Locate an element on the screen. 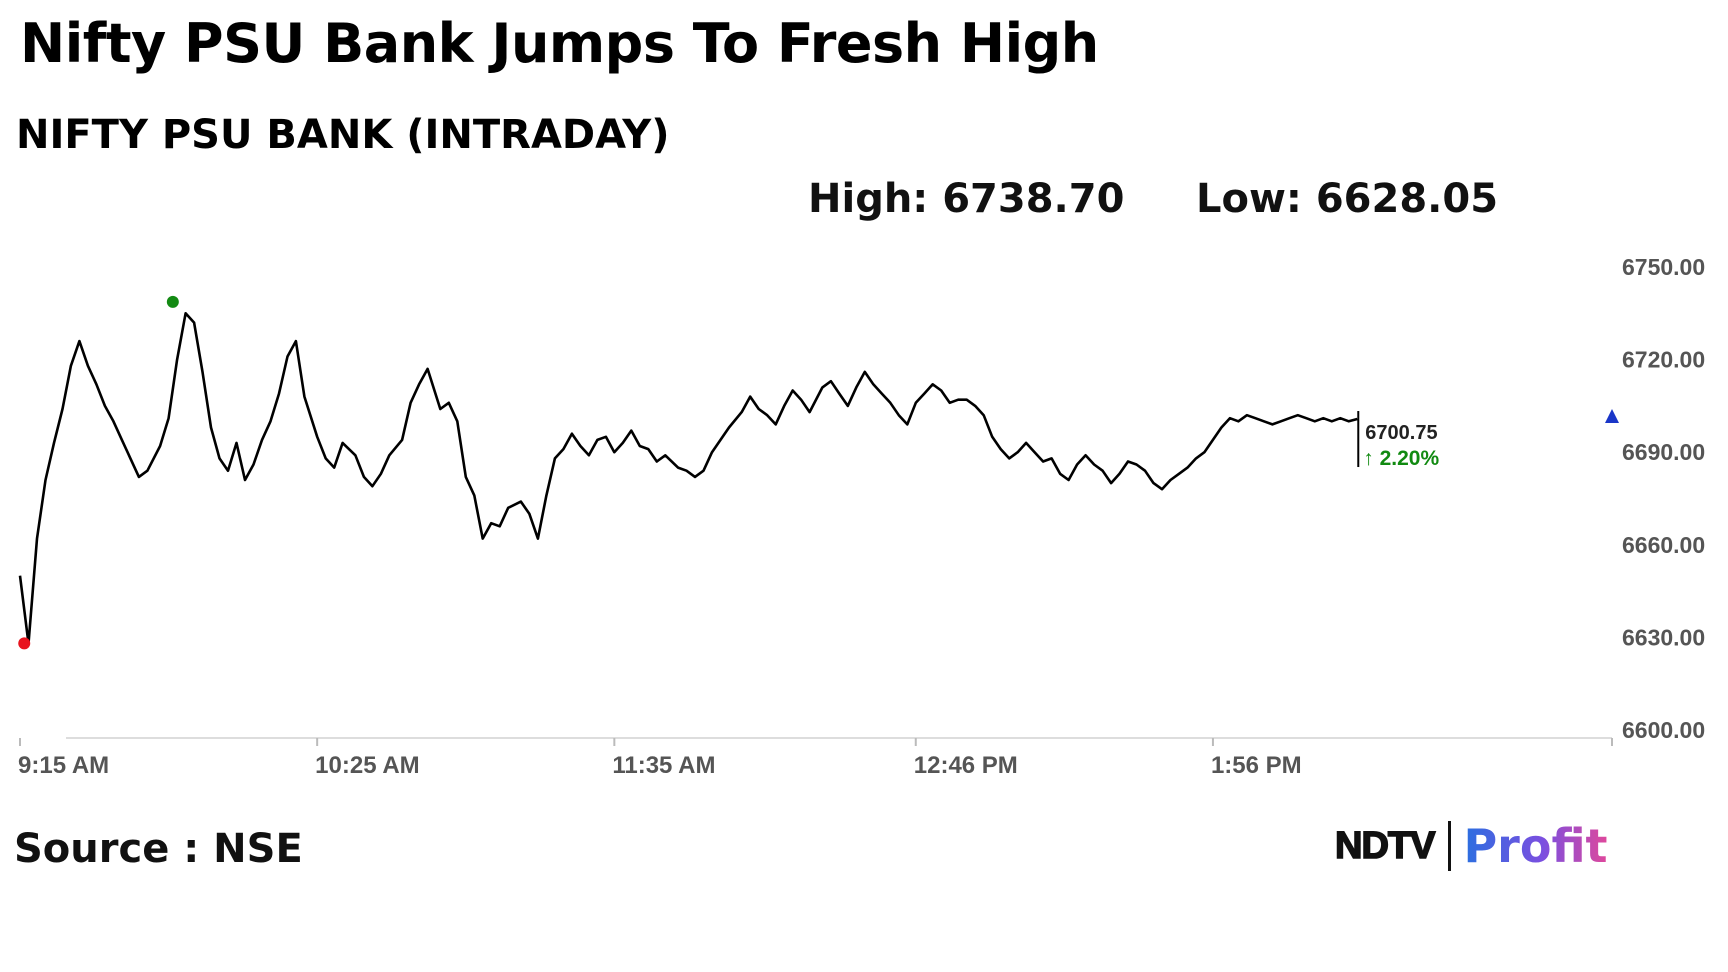  x-tick-label: 12:46 PM is located at coordinates (966, 765).